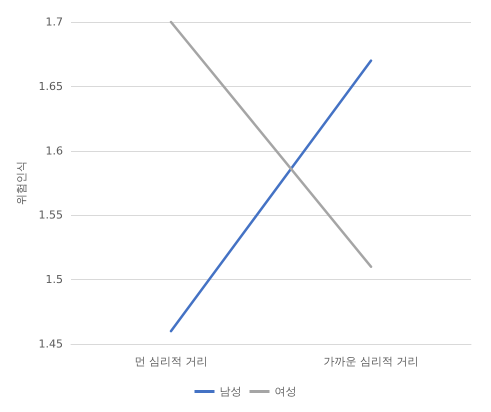 The height and width of the screenshot is (412, 491). I want to click on y-axis-title: 위험인식, so click(21, 183).